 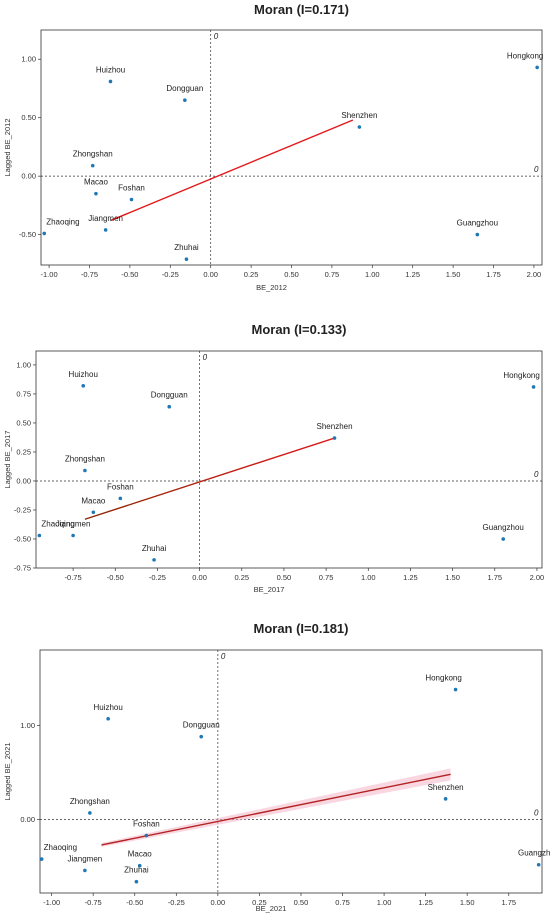 I want to click on point-label-shenzhen: Shenzhen, so click(x=359, y=115).